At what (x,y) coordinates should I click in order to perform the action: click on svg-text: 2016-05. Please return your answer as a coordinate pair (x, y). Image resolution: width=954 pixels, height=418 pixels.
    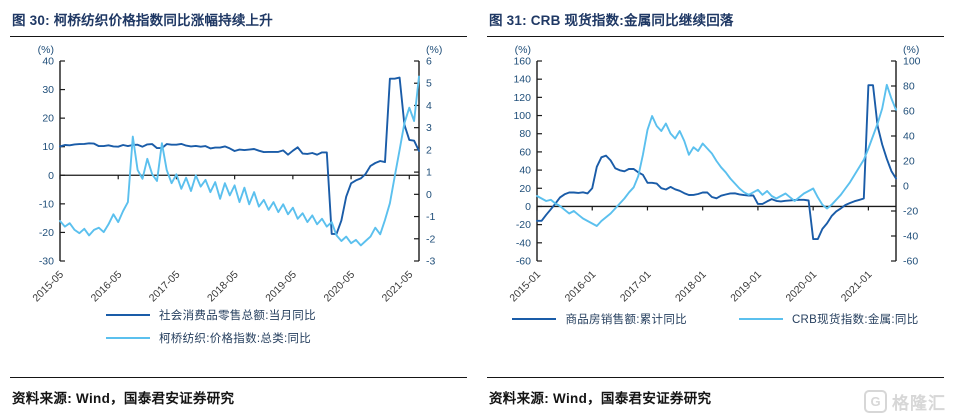
    Looking at the image, I should click on (107, 287).